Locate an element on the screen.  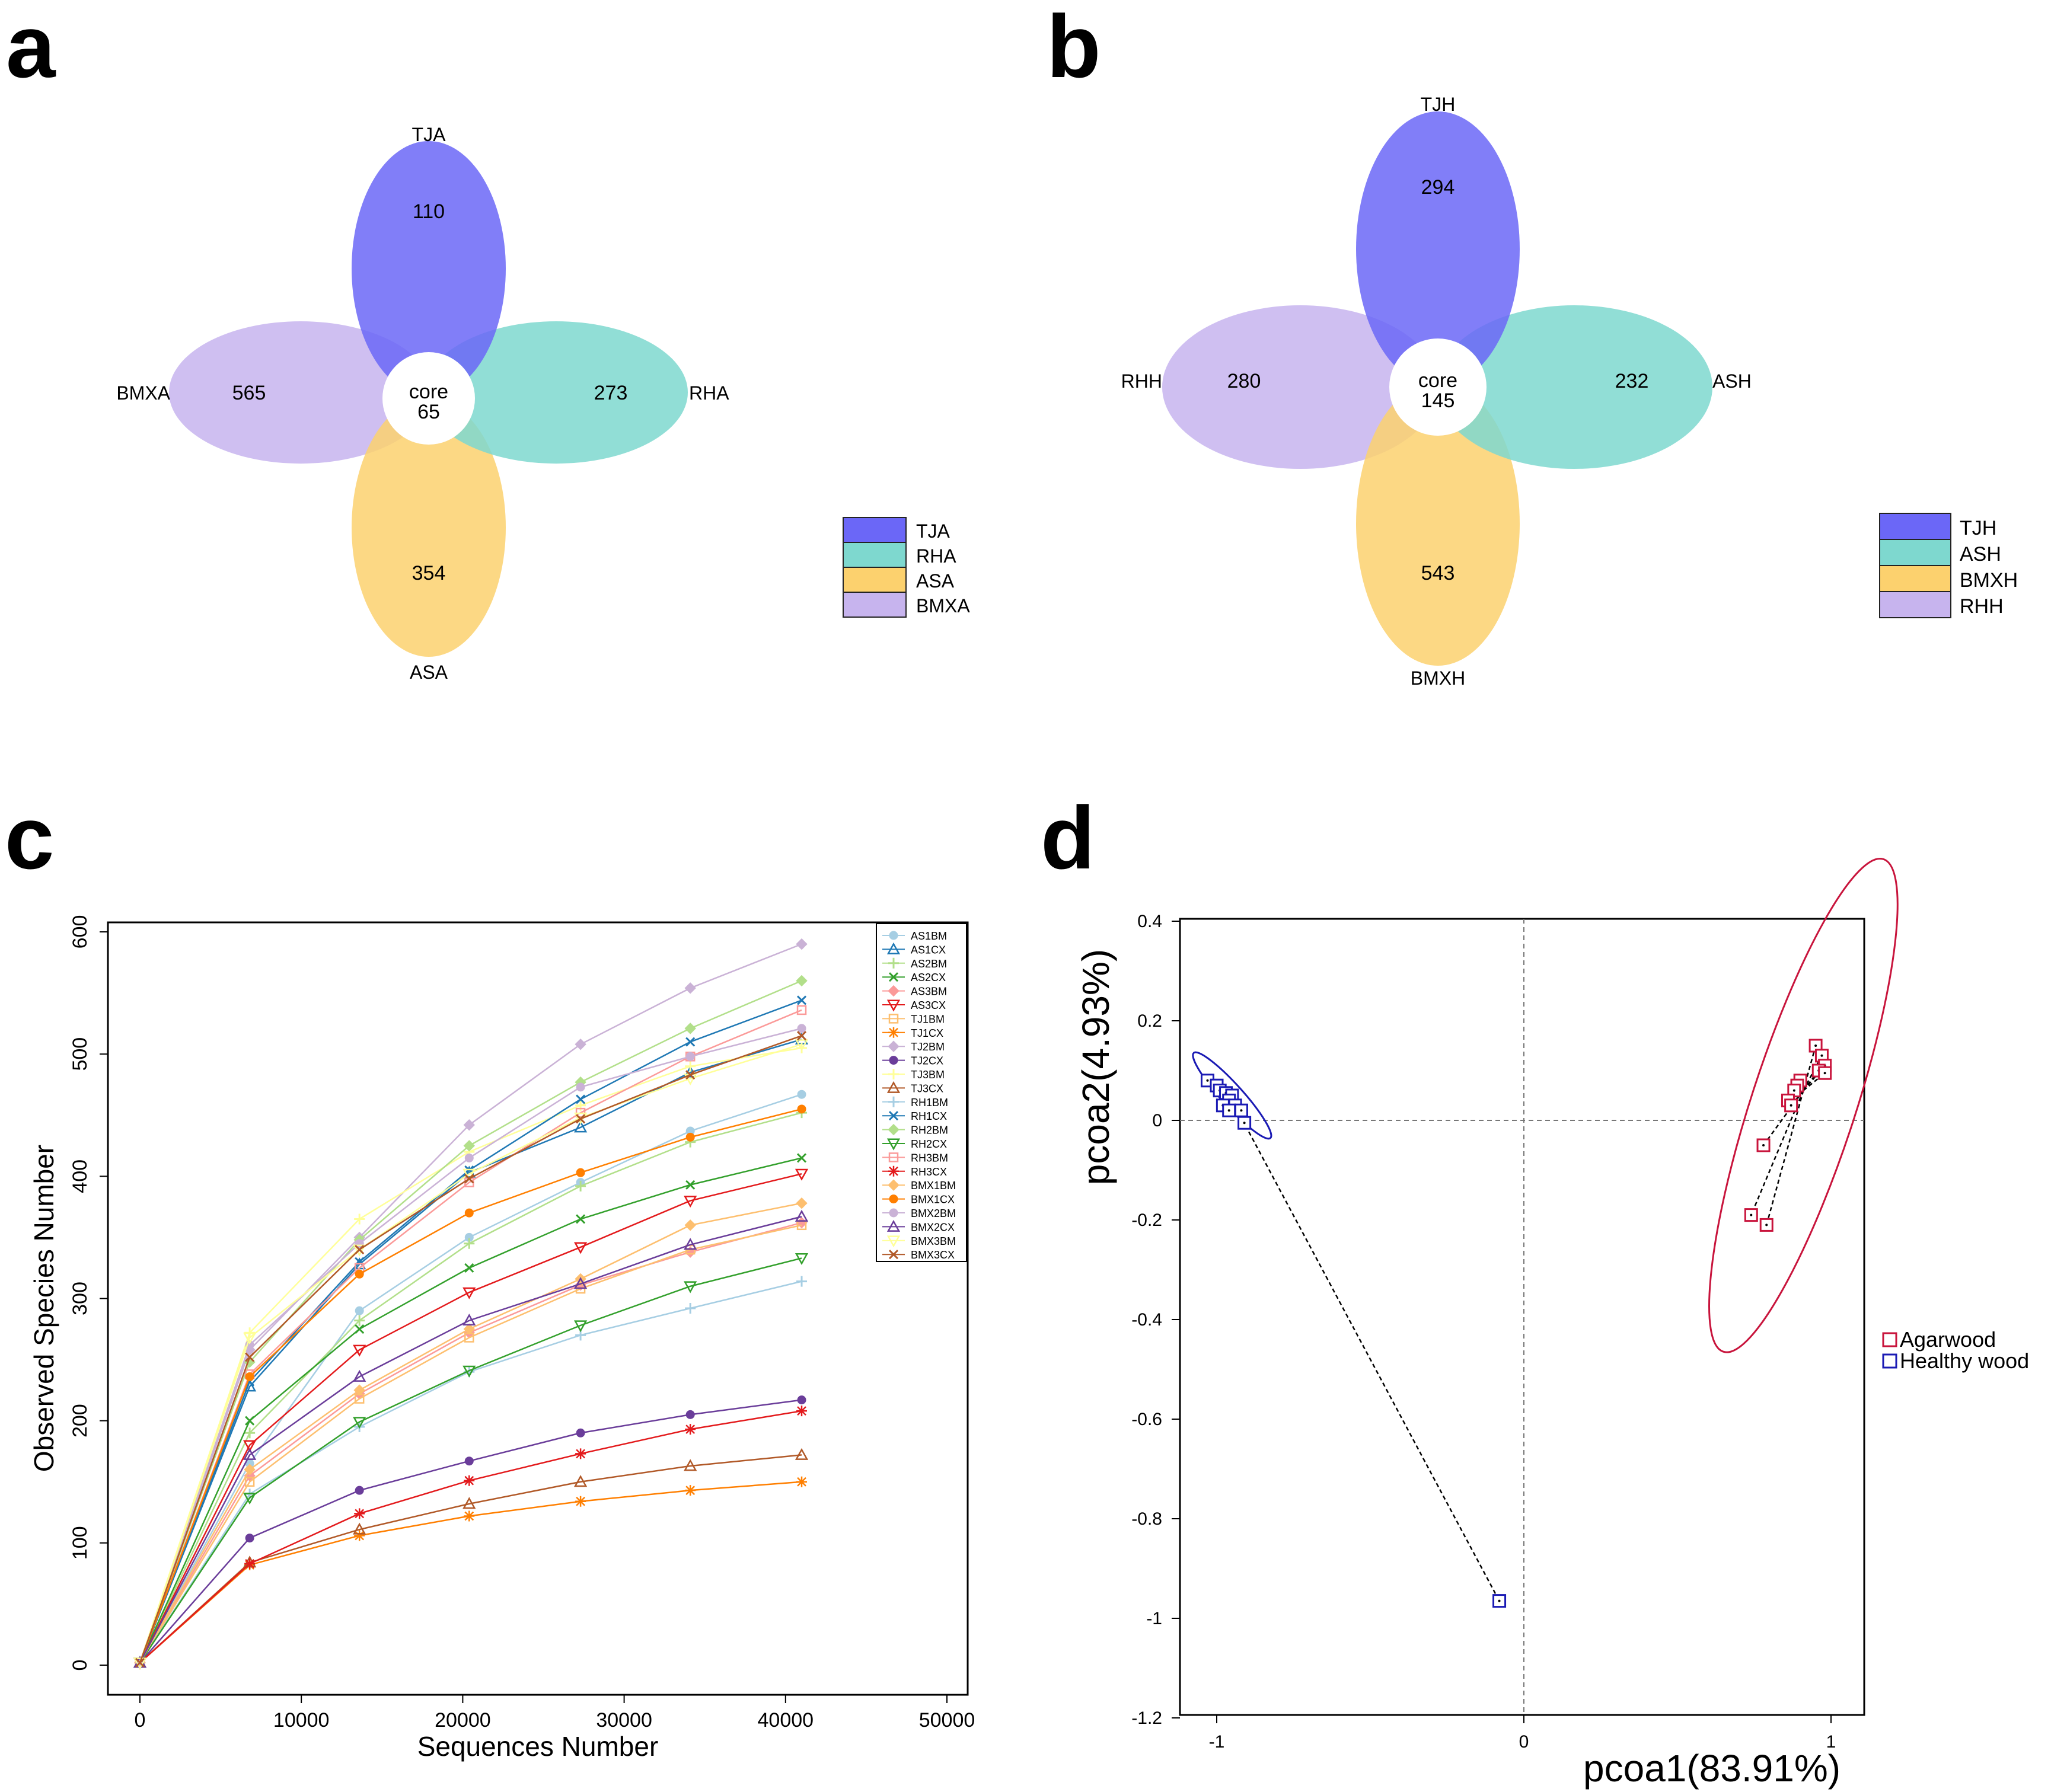
venn-b-petal-bottom is located at coordinates (1438, 523).